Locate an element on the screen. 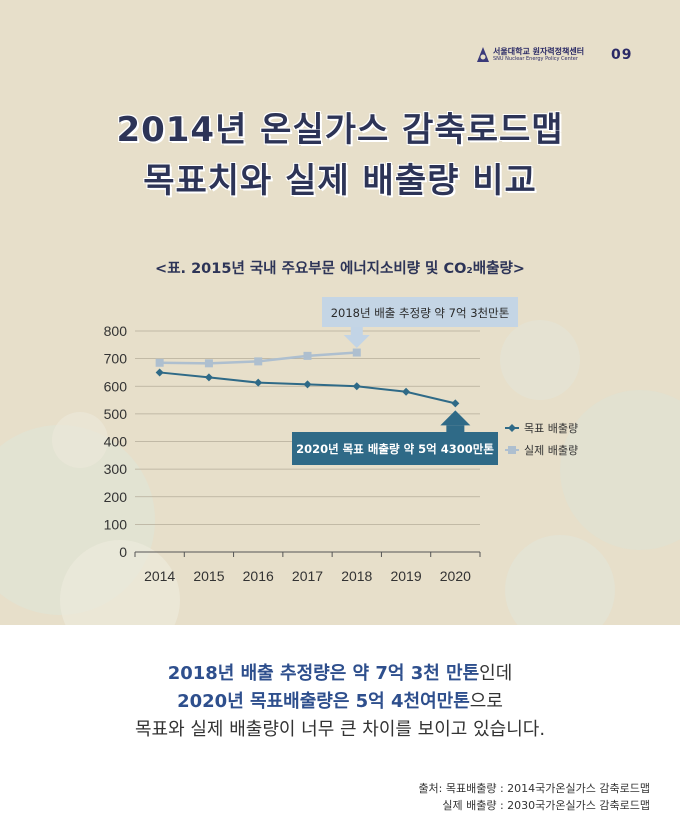  y-tick-label: 200 is located at coordinates (116, 497).